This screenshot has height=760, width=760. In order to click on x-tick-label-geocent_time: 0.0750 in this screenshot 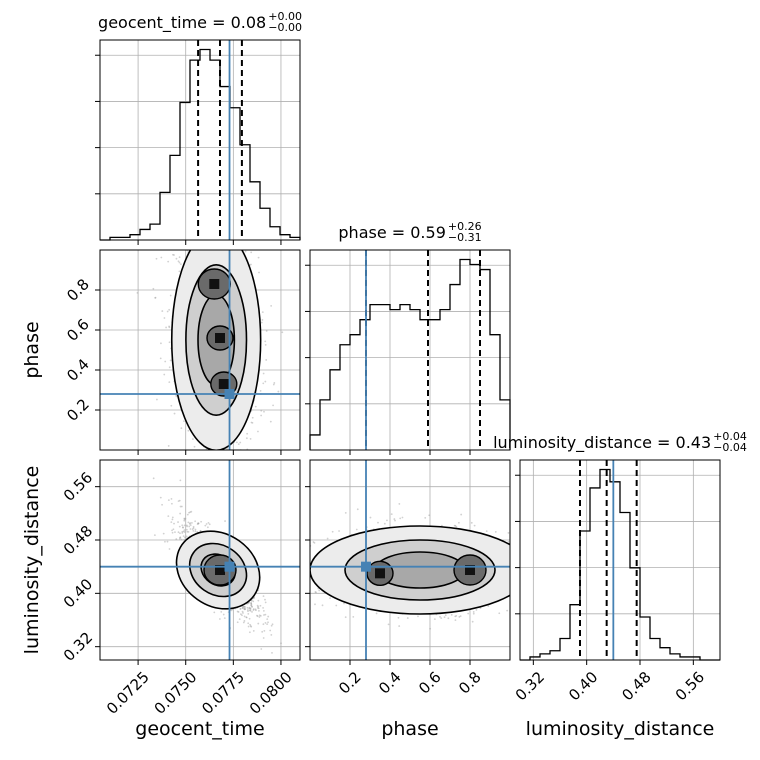, I will do `click(176, 693)`.